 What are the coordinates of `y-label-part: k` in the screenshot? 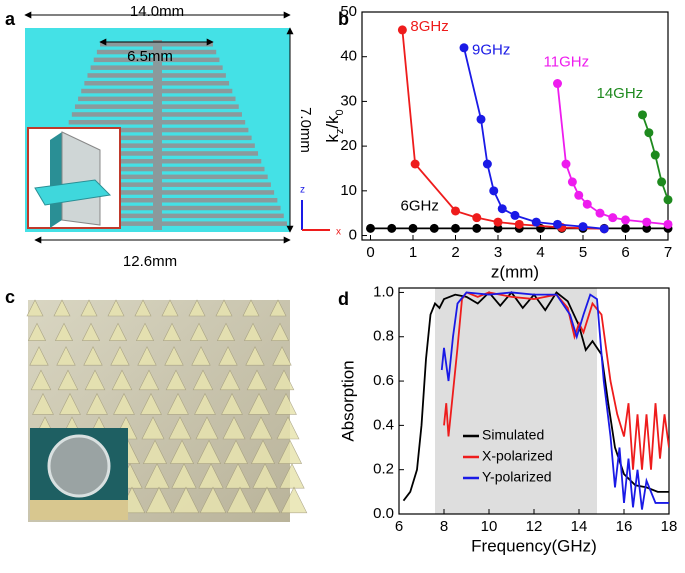 It's located at (332, 138).